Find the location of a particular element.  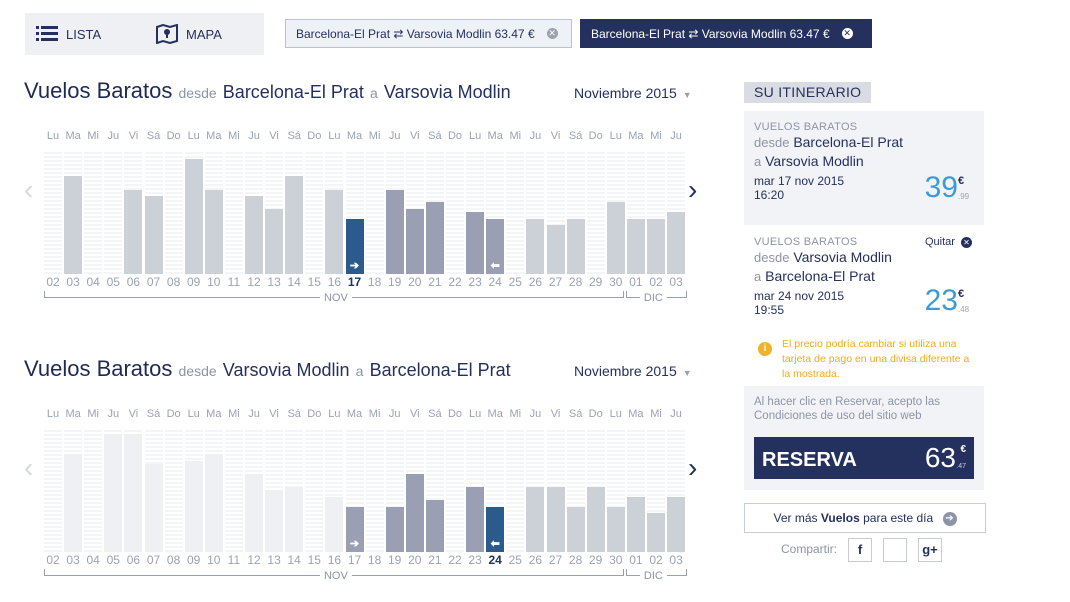

destination-label: Varsovia Modlin is located at coordinates (814, 161).